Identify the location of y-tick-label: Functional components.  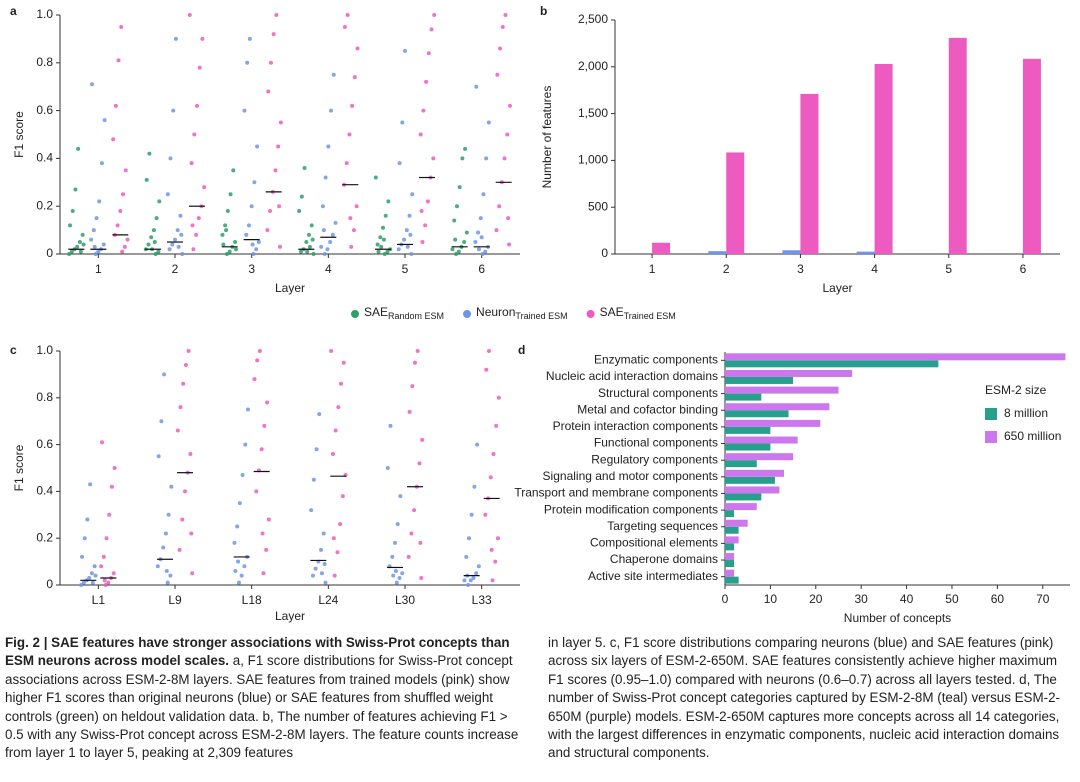
(656, 443).